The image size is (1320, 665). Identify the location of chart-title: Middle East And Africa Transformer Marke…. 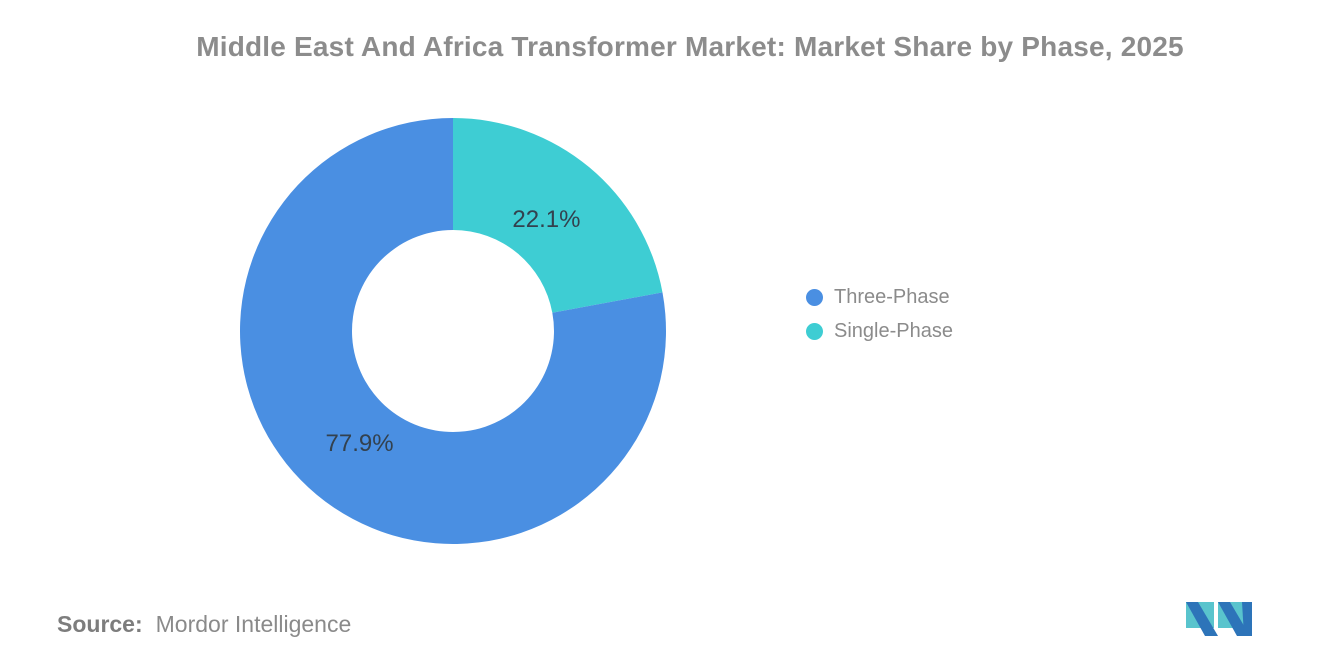
(690, 46).